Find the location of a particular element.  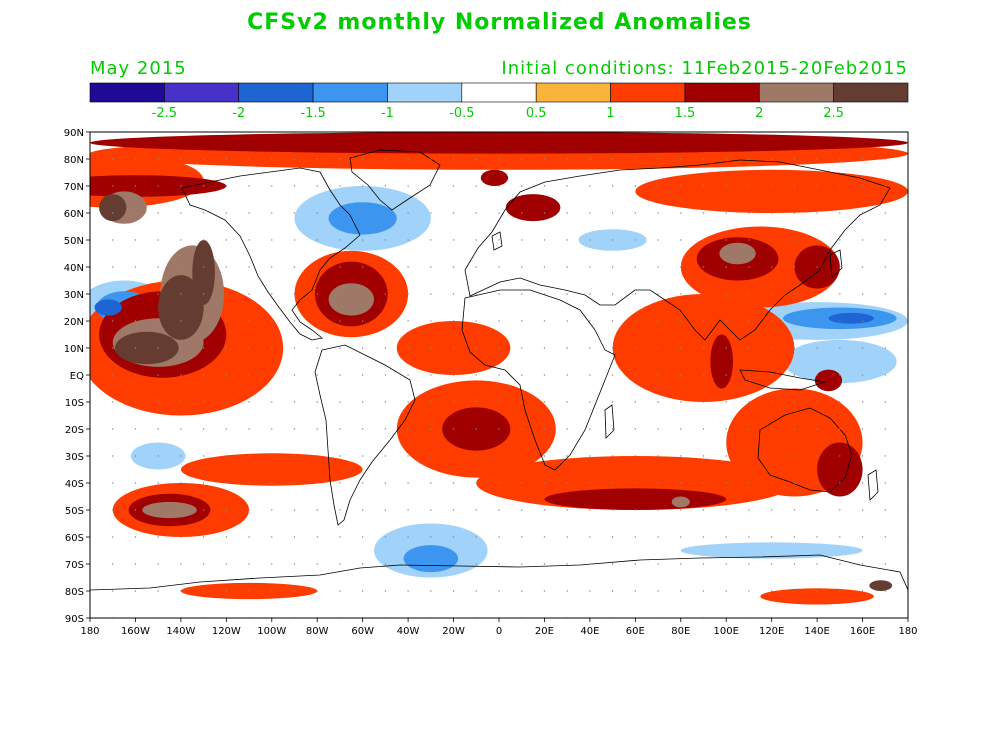

lat-tick-label: 10N is located at coordinates (74, 349).